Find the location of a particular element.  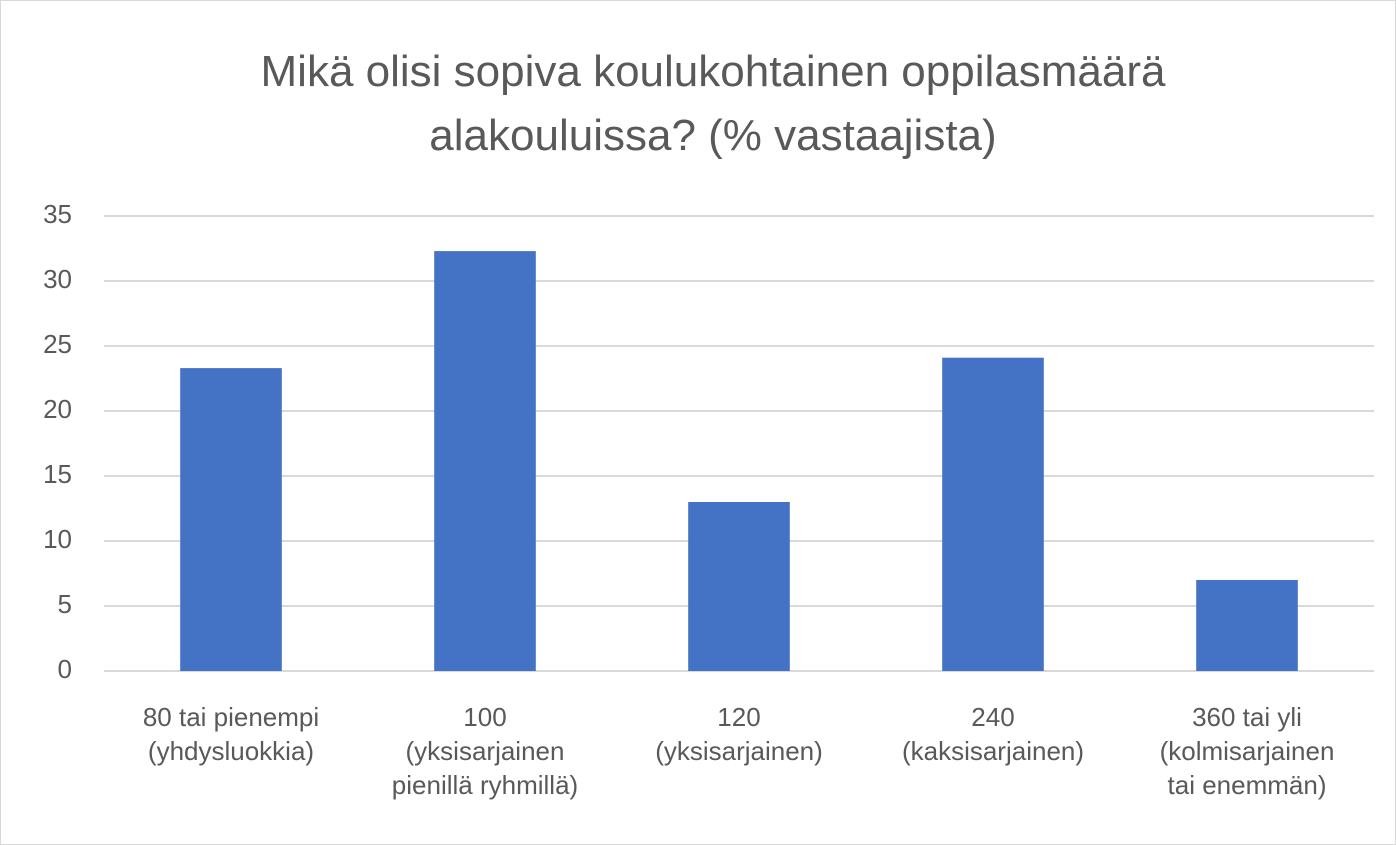

y-tick-label: 5 is located at coordinates (65, 604).